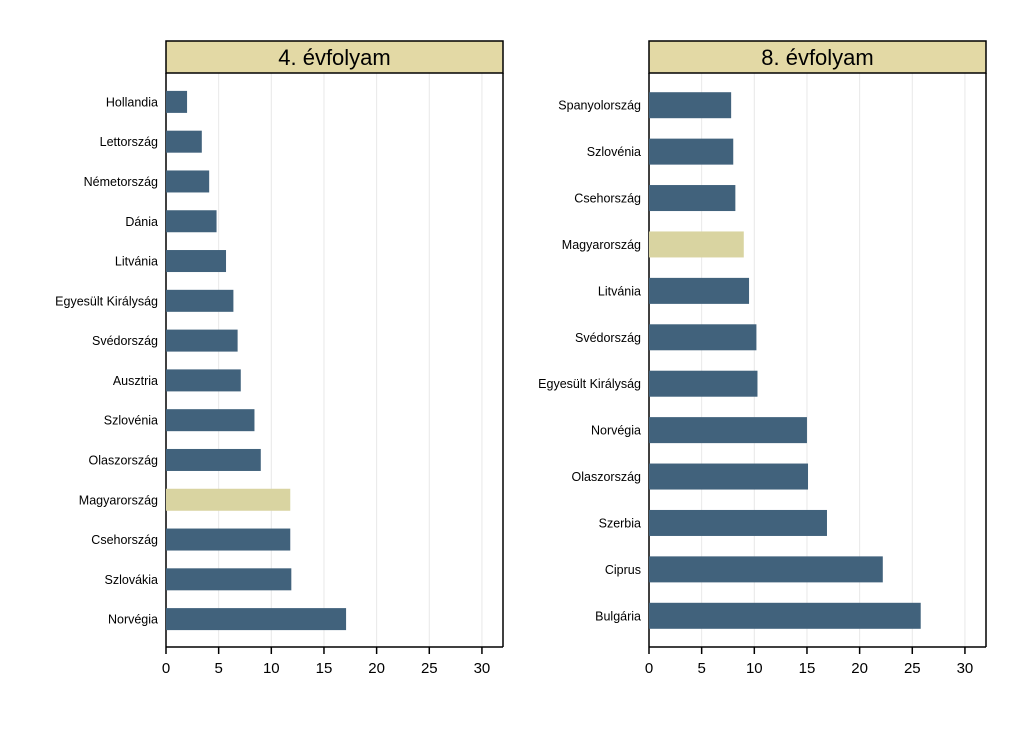 The width and height of the screenshot is (1030, 755). What do you see at coordinates (135, 381) in the screenshot?
I see `category-label: Ausztria` at bounding box center [135, 381].